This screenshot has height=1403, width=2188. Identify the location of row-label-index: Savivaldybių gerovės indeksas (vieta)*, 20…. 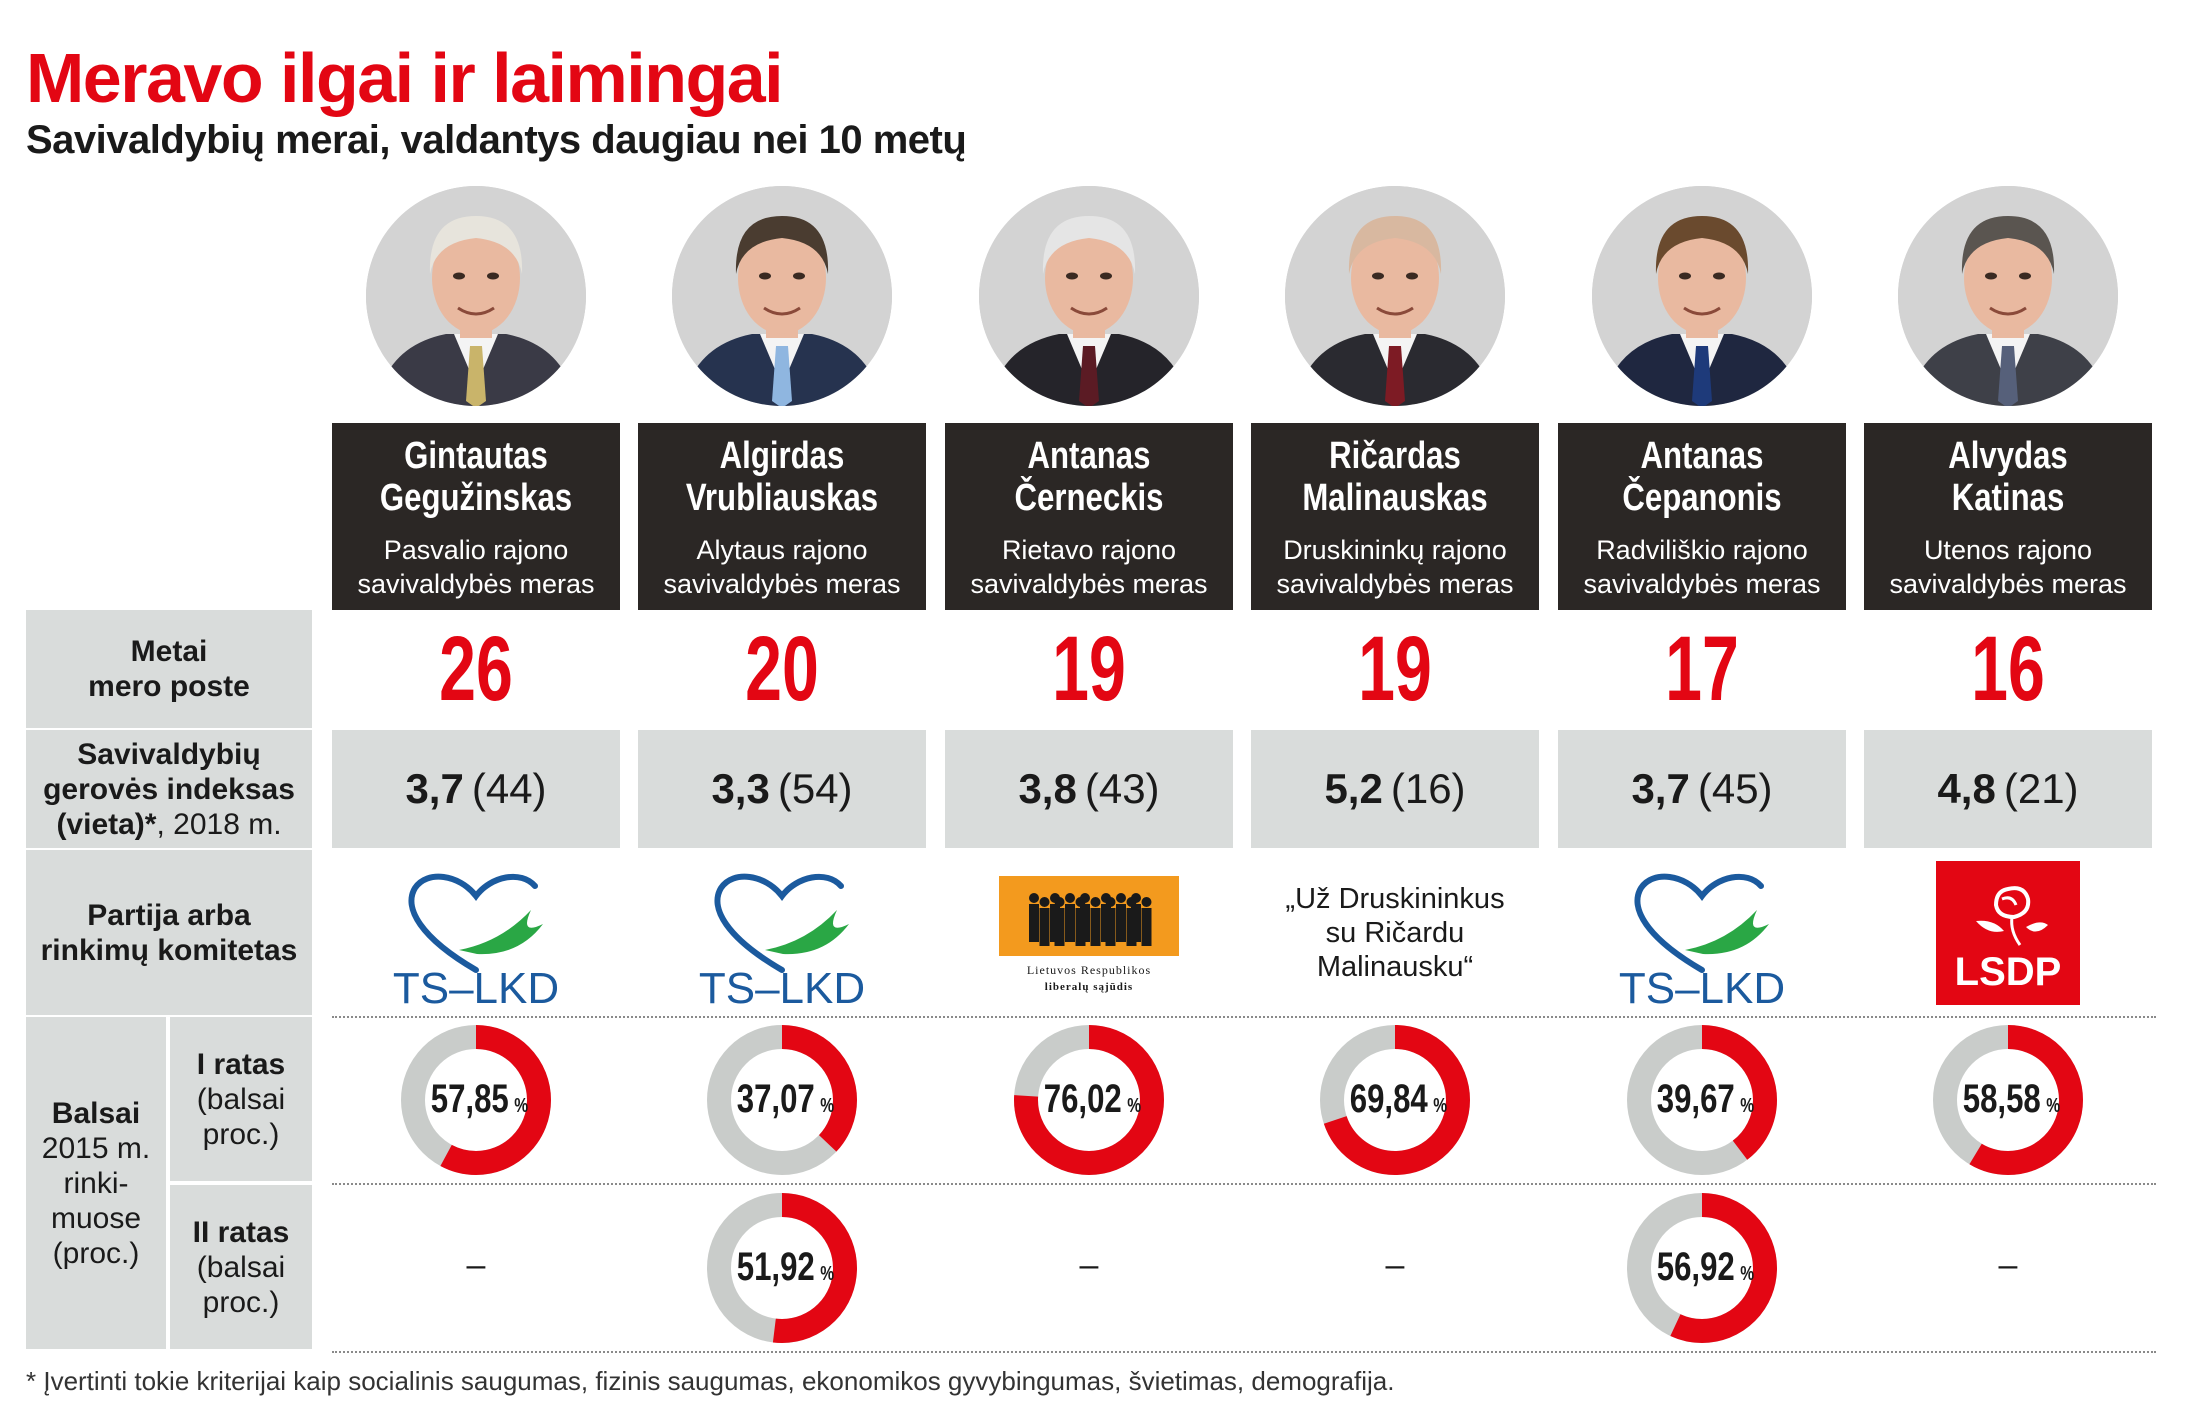
(169, 789).